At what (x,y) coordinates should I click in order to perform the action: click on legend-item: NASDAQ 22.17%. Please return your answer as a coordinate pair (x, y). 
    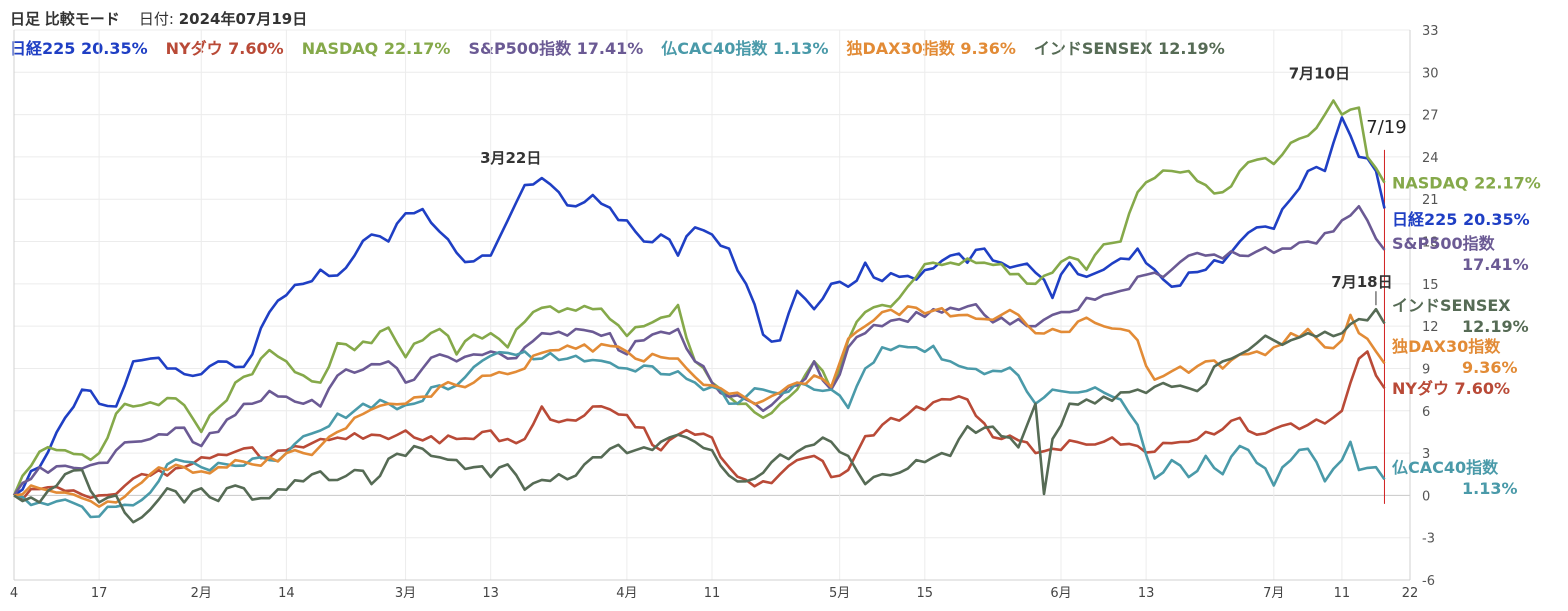
    Looking at the image, I should click on (376, 48).